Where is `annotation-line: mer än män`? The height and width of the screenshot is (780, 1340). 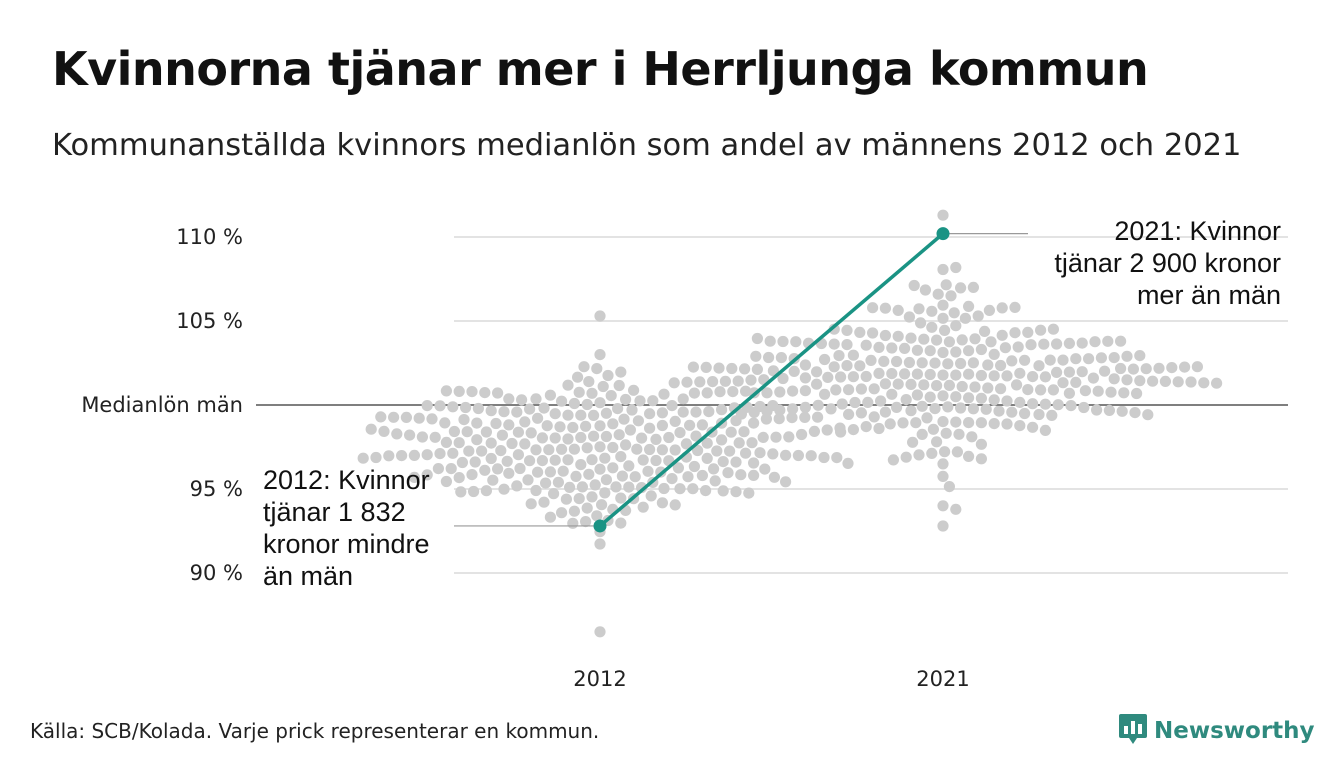 annotation-line: mer än män is located at coordinates (1209, 295).